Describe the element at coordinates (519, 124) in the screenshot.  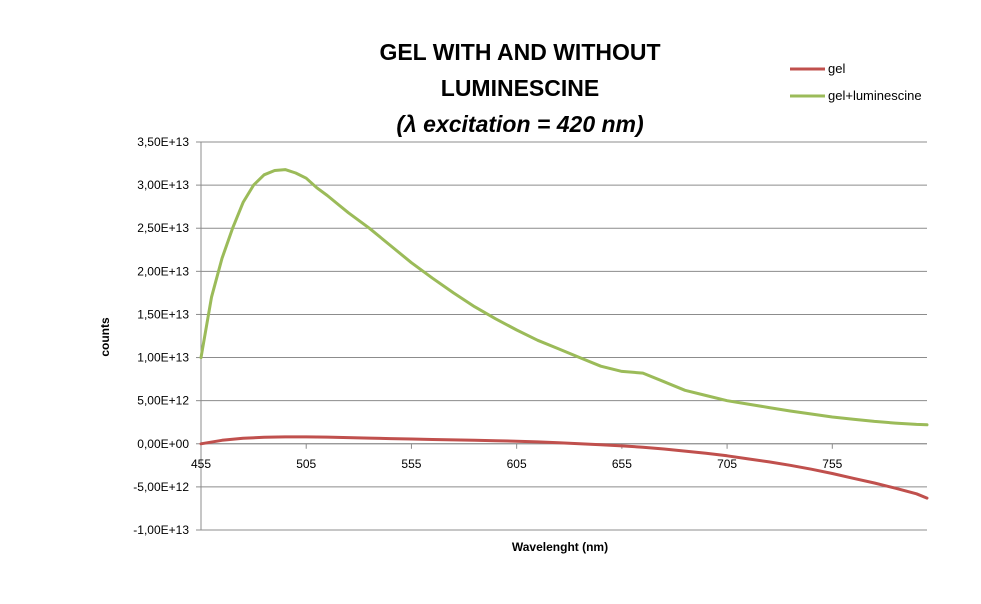
I see `chart-subtitle: (λ excitation = 420 nm)` at that location.